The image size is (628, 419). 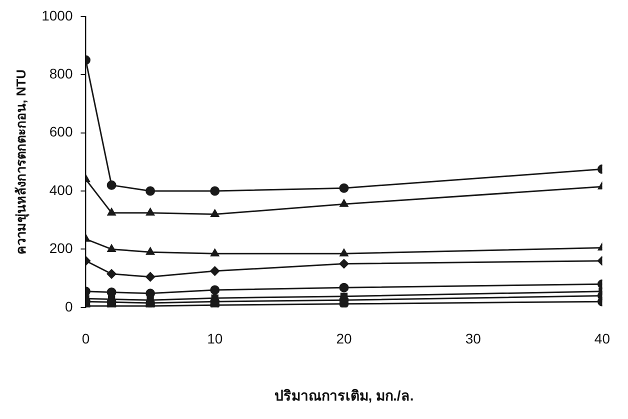 What do you see at coordinates (68, 306) in the screenshot?
I see `y-tick-label: 0` at bounding box center [68, 306].